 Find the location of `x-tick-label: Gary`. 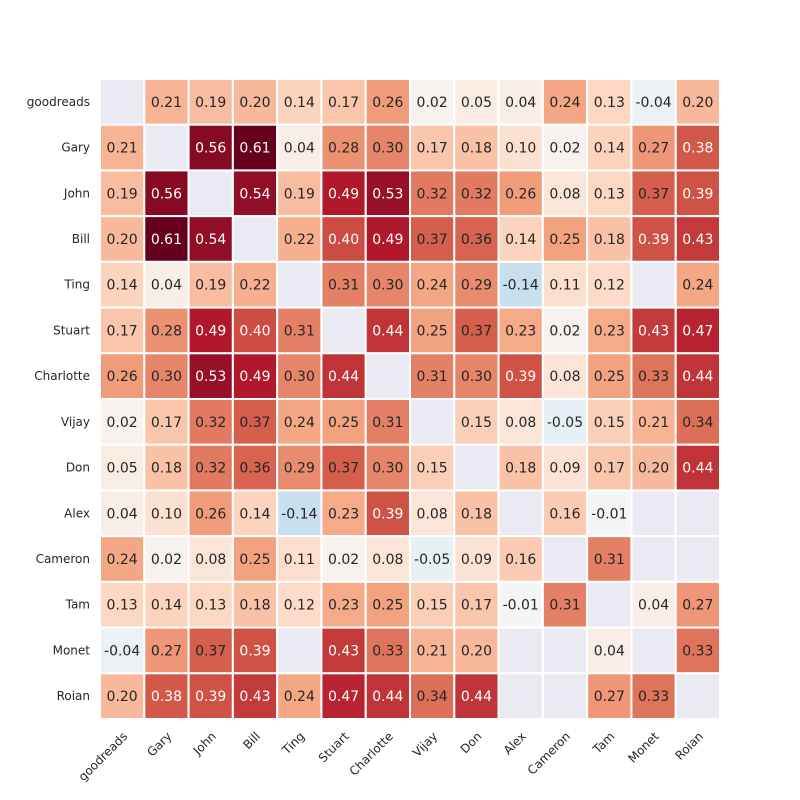

x-tick-label: Gary is located at coordinates (159, 744).